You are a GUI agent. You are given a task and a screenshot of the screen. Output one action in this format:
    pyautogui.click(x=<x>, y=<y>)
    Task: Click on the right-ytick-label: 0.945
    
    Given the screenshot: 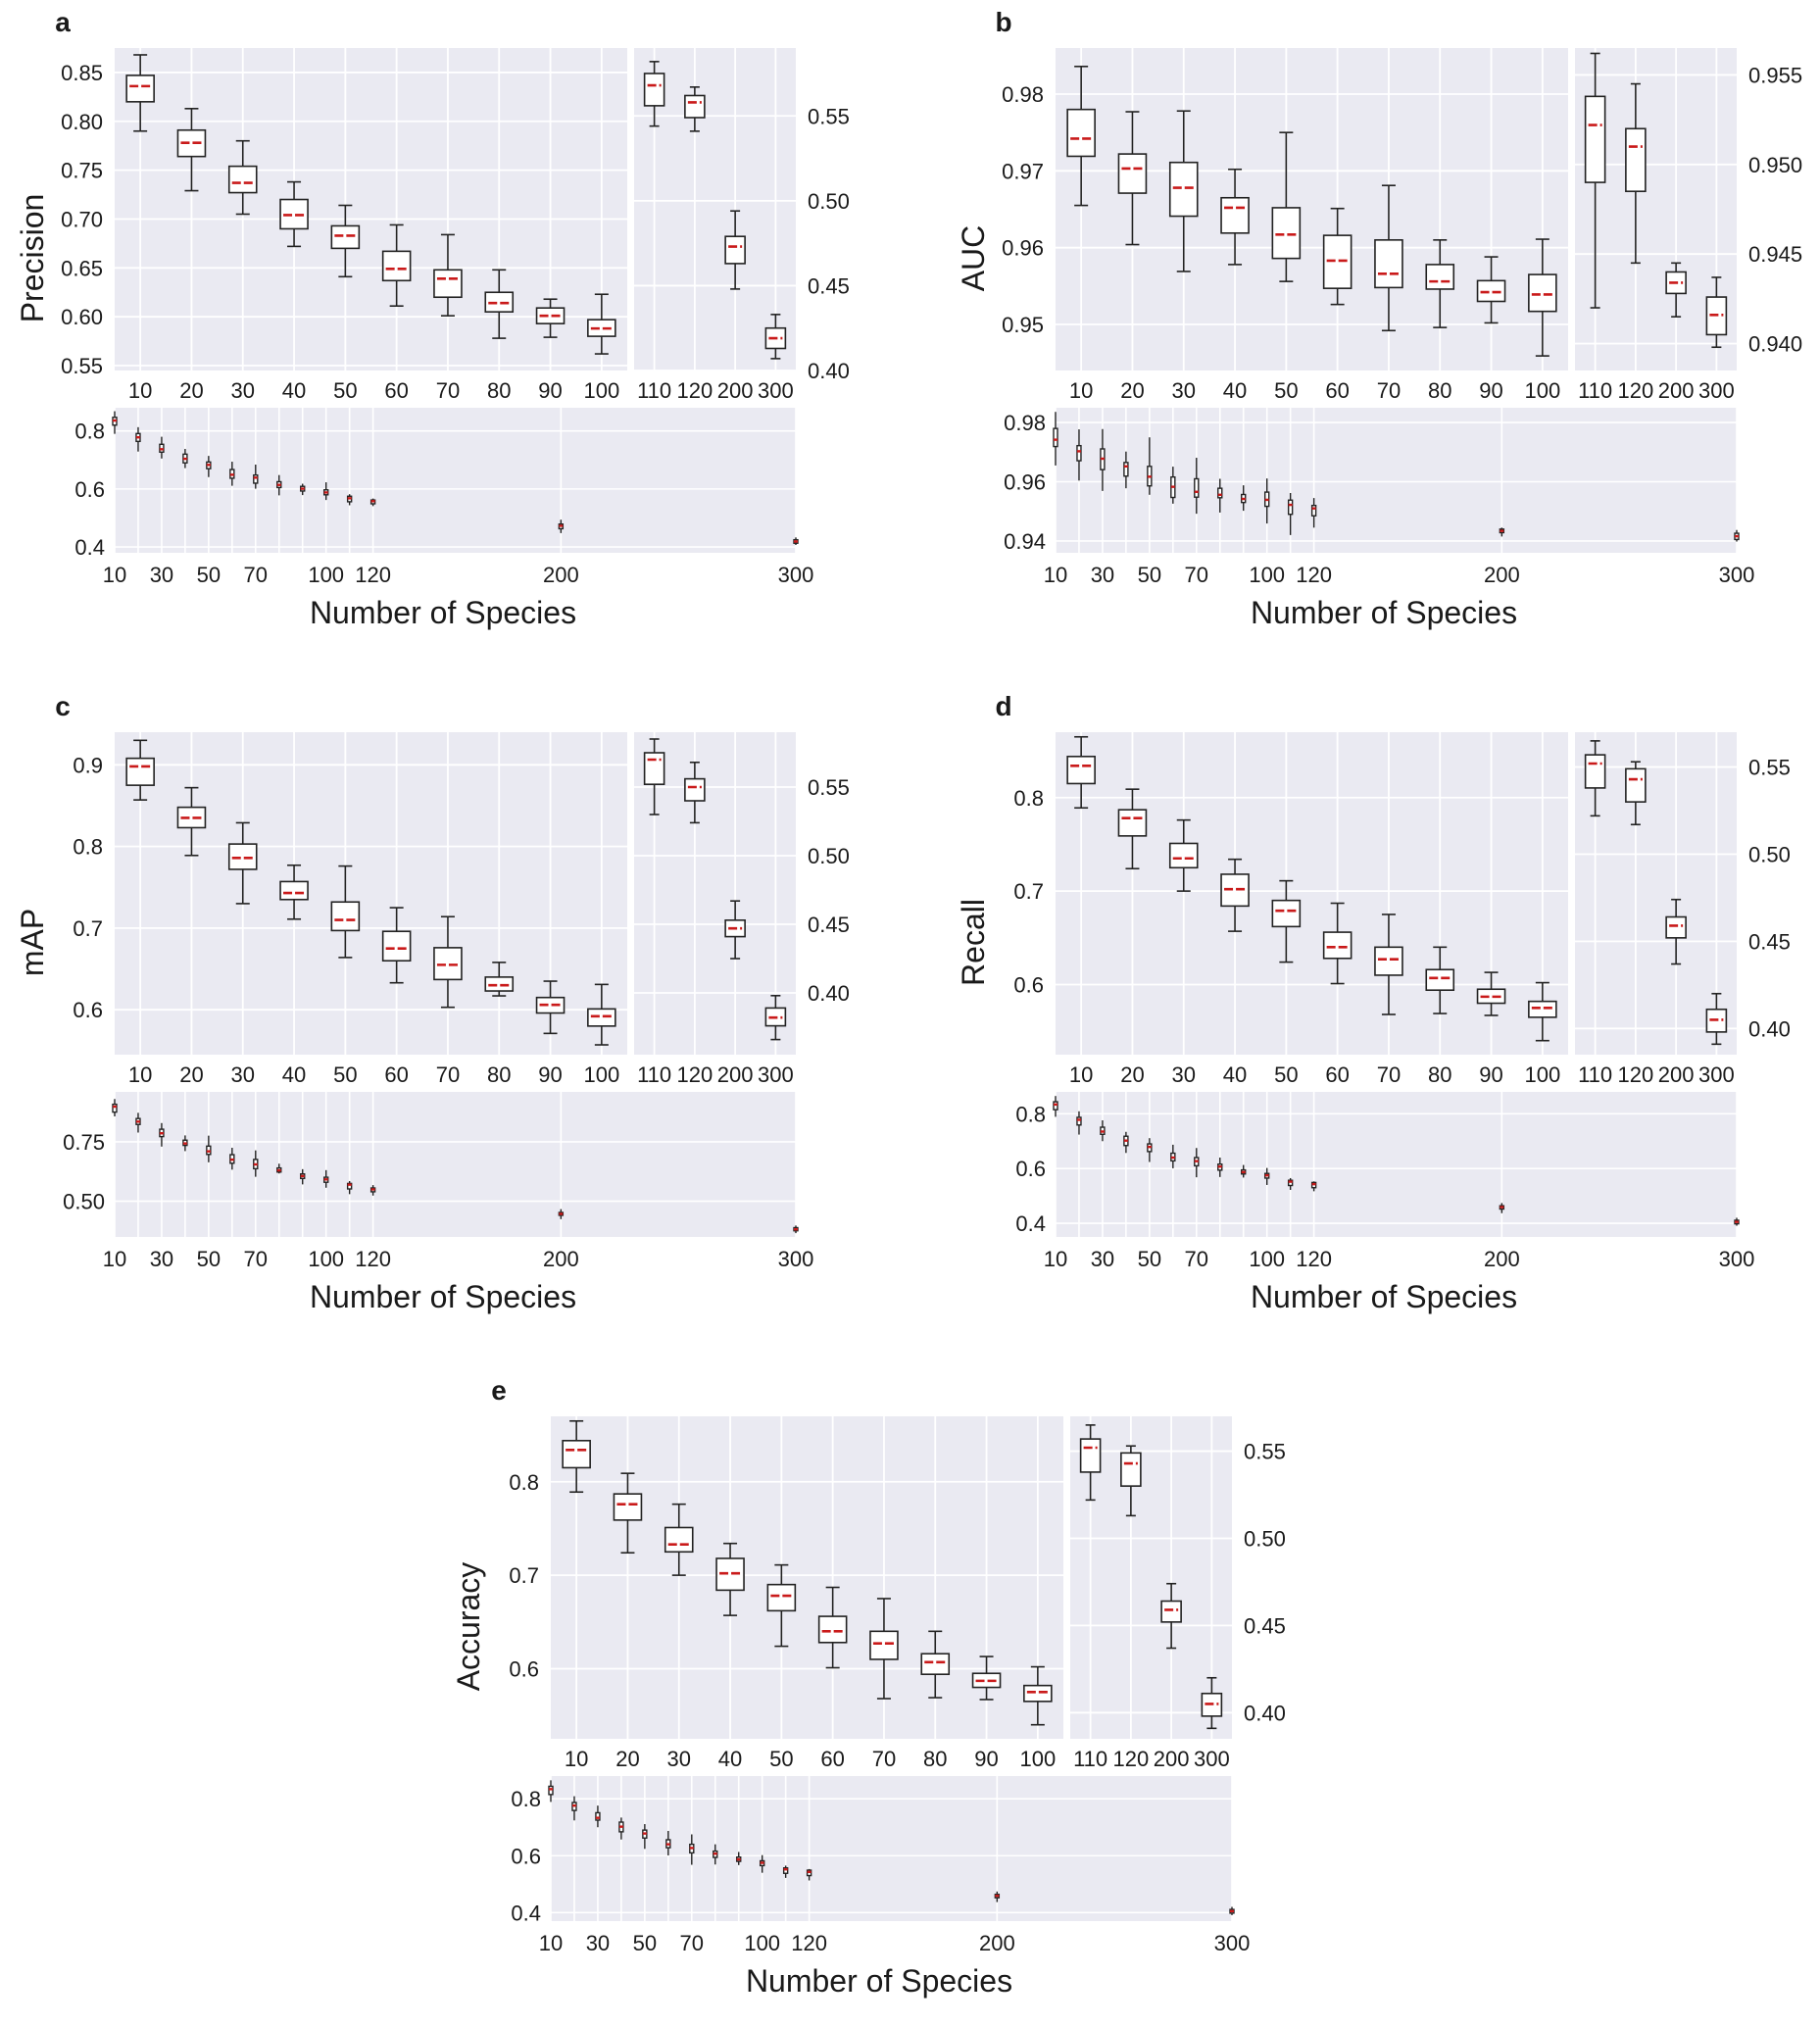 What is the action you would take?
    pyautogui.click(x=1775, y=255)
    